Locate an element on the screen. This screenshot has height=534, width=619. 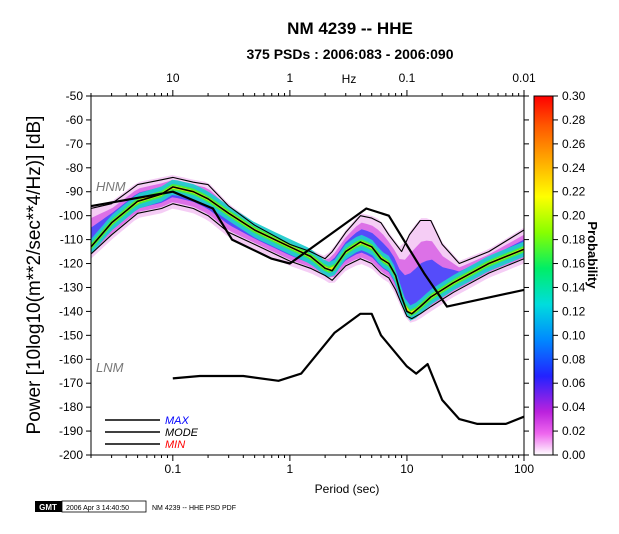
x-tick-label: 100 is located at coordinates (524, 469).